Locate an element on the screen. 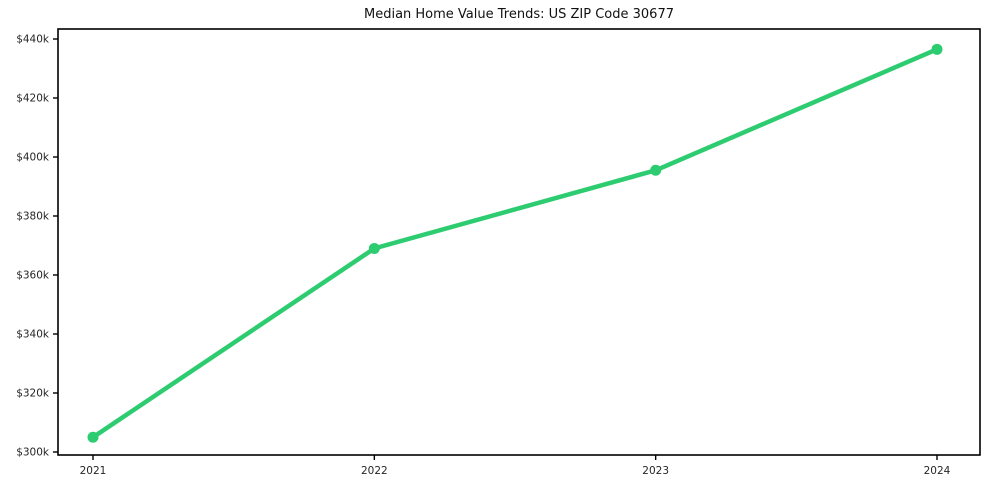  y-tick-label: $380k is located at coordinates (33, 217).